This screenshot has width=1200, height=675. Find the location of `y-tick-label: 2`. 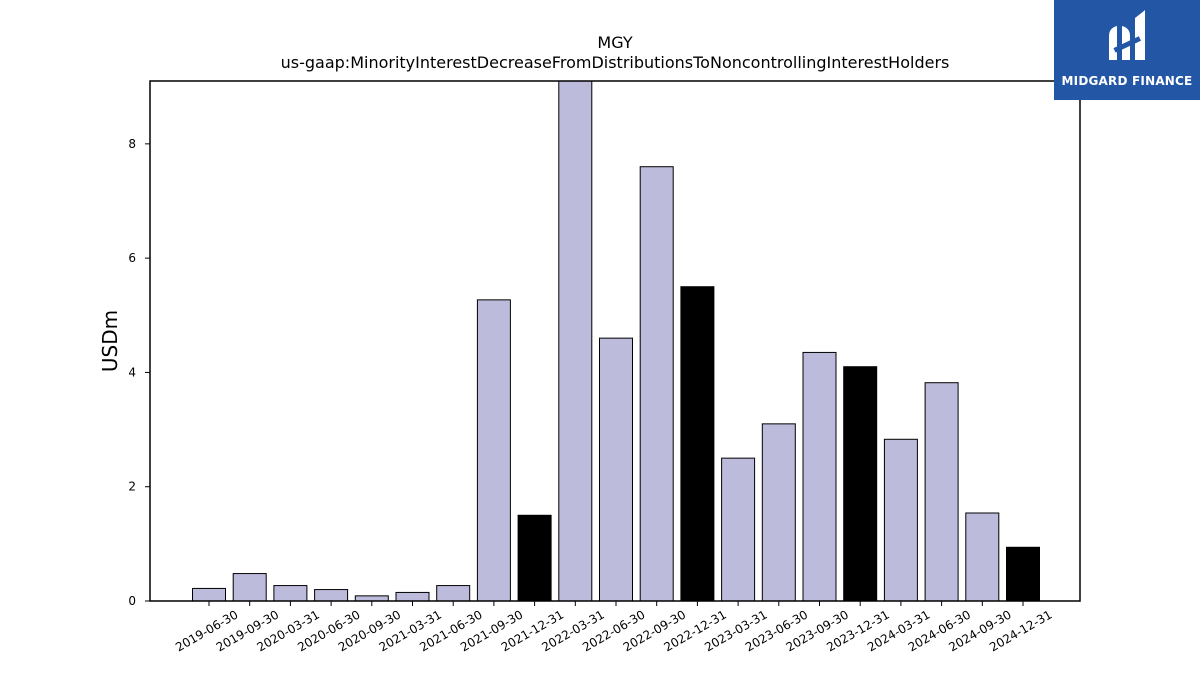

y-tick-label: 2 is located at coordinates (132, 487).